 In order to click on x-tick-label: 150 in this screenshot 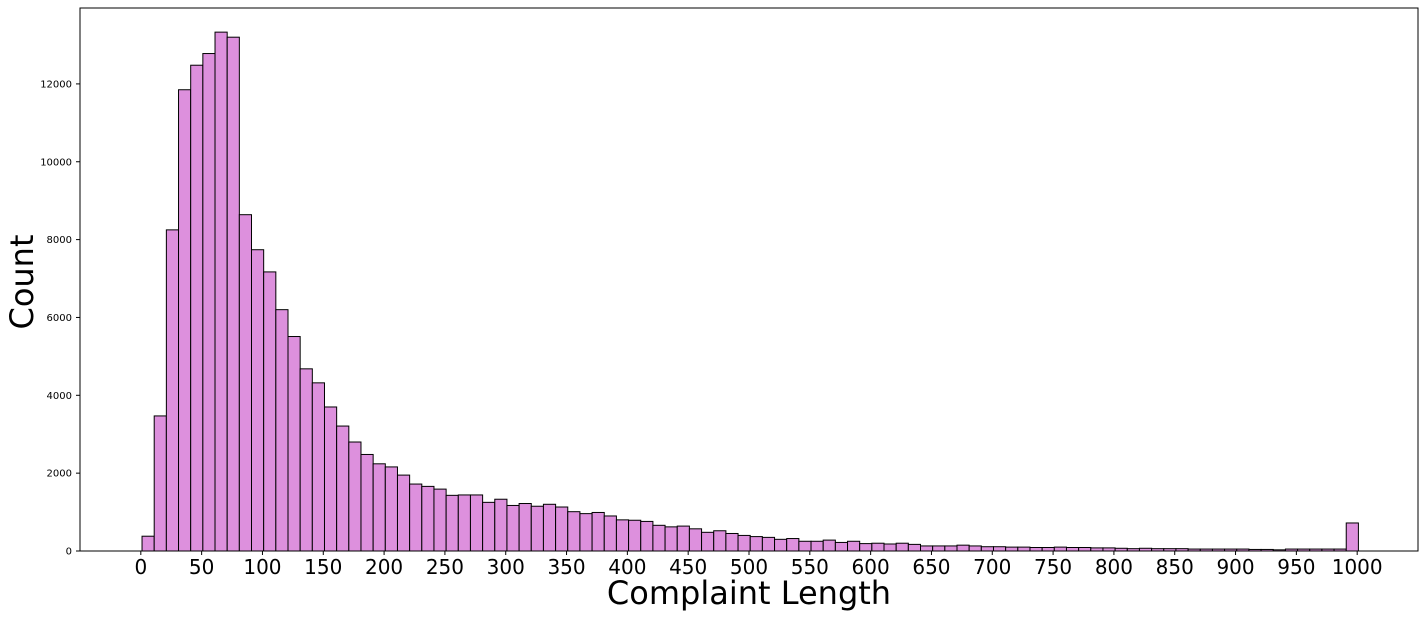, I will do `click(323, 567)`.